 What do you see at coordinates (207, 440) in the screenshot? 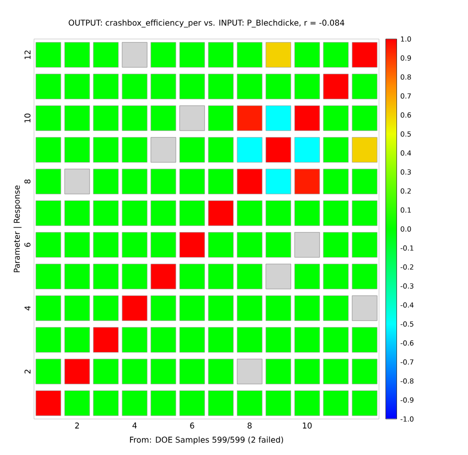
I see `text: From: DOE Samples 599/599 (2 failed)` at bounding box center [207, 440].